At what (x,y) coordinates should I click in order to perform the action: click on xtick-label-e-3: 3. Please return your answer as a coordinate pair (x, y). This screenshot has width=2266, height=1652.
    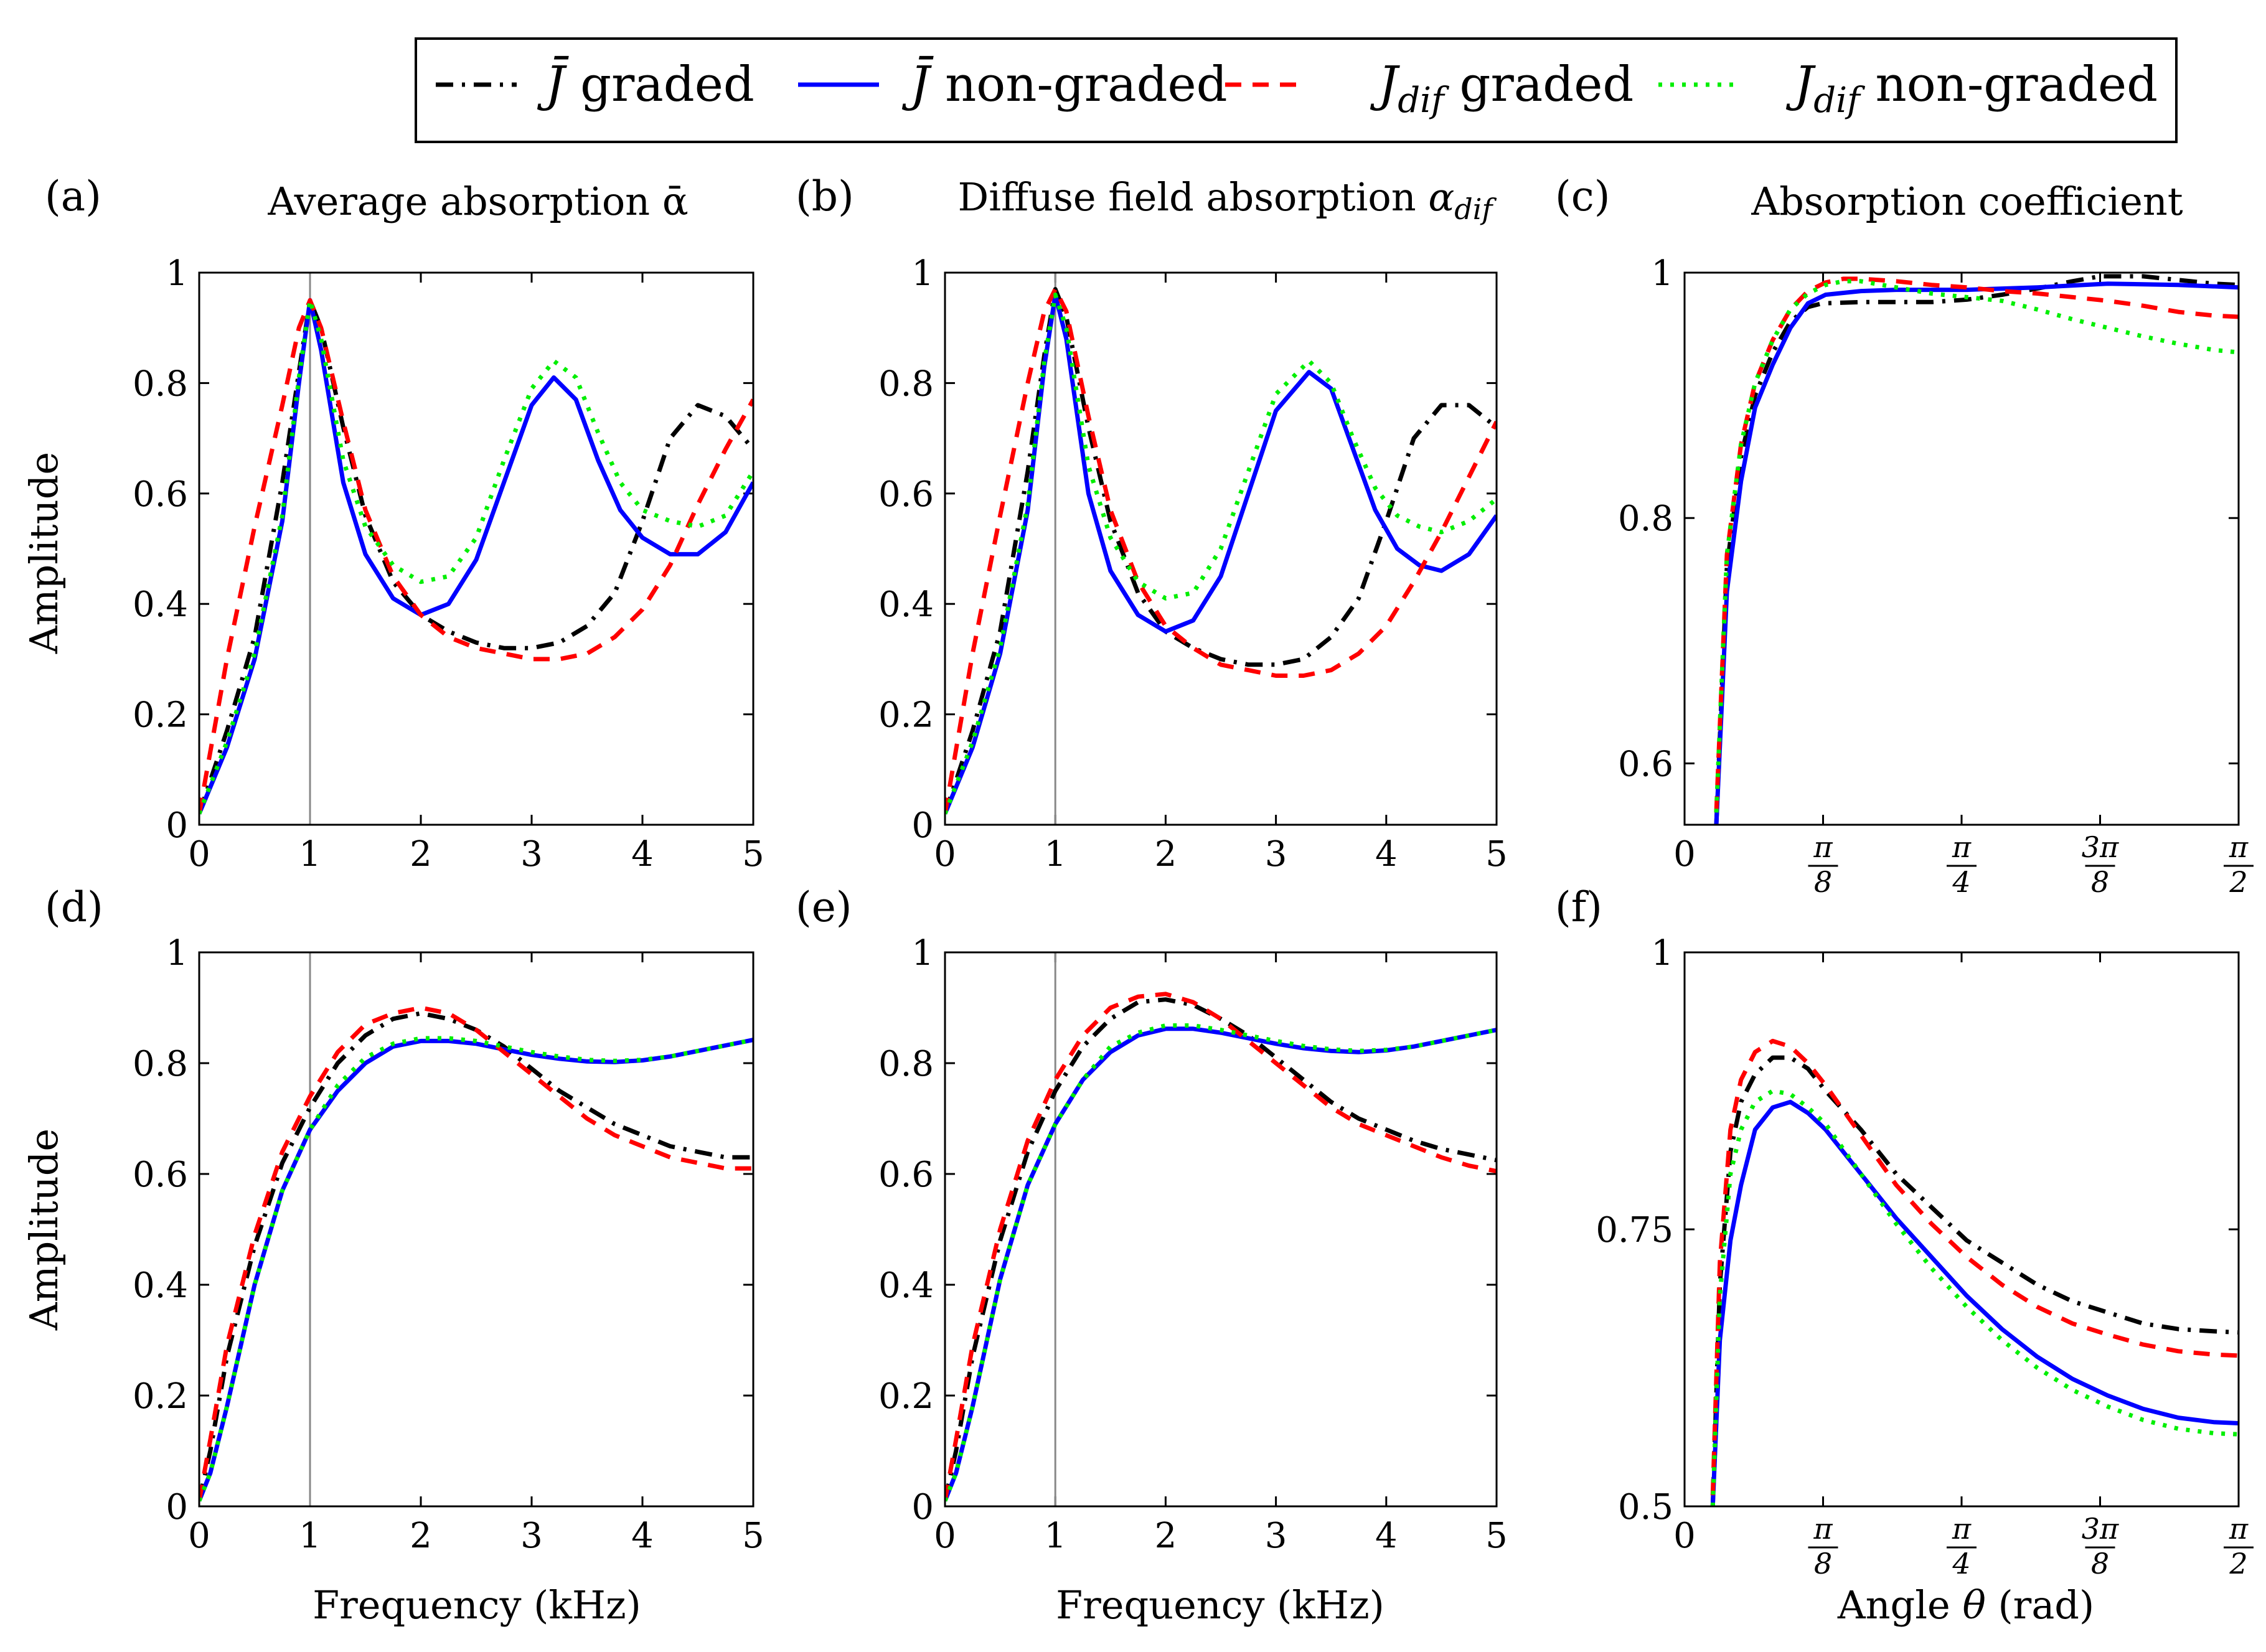
    Looking at the image, I should click on (1276, 1536).